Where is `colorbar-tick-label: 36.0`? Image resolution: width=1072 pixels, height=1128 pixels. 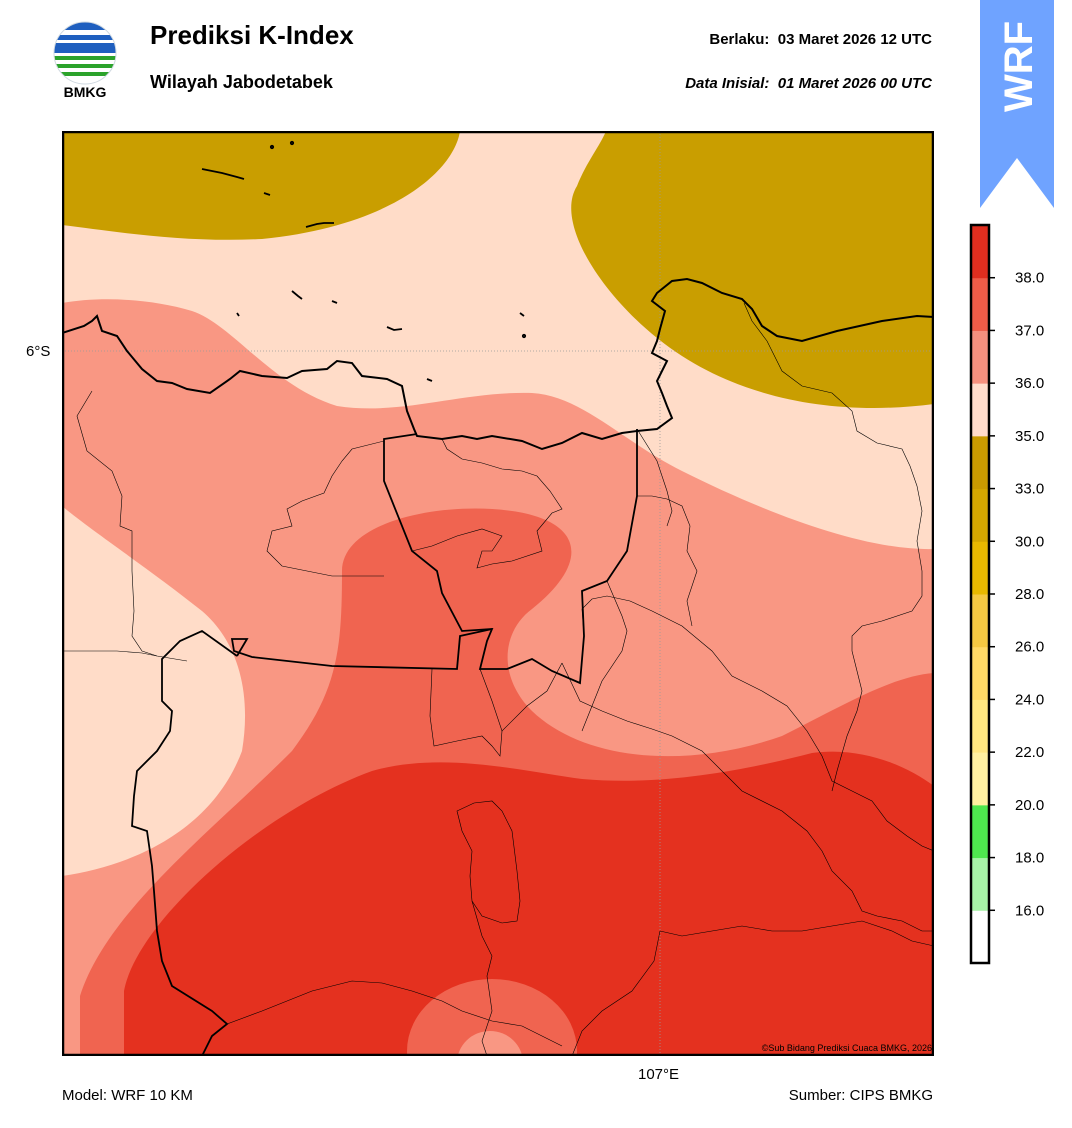 colorbar-tick-label: 36.0 is located at coordinates (1029, 383).